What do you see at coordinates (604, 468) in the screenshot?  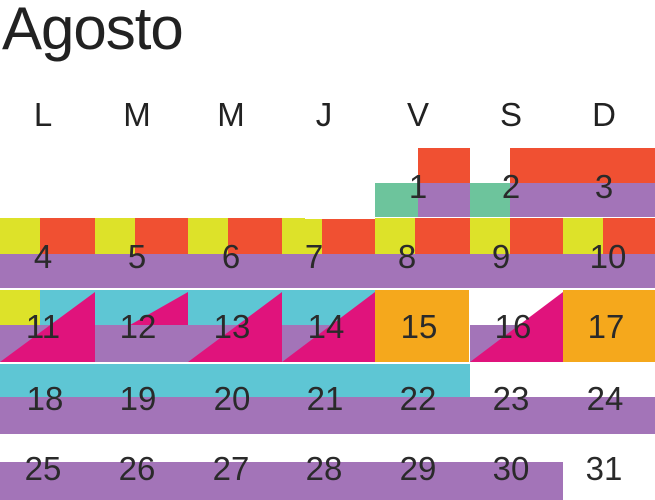 I see `day-31: 31` at bounding box center [604, 468].